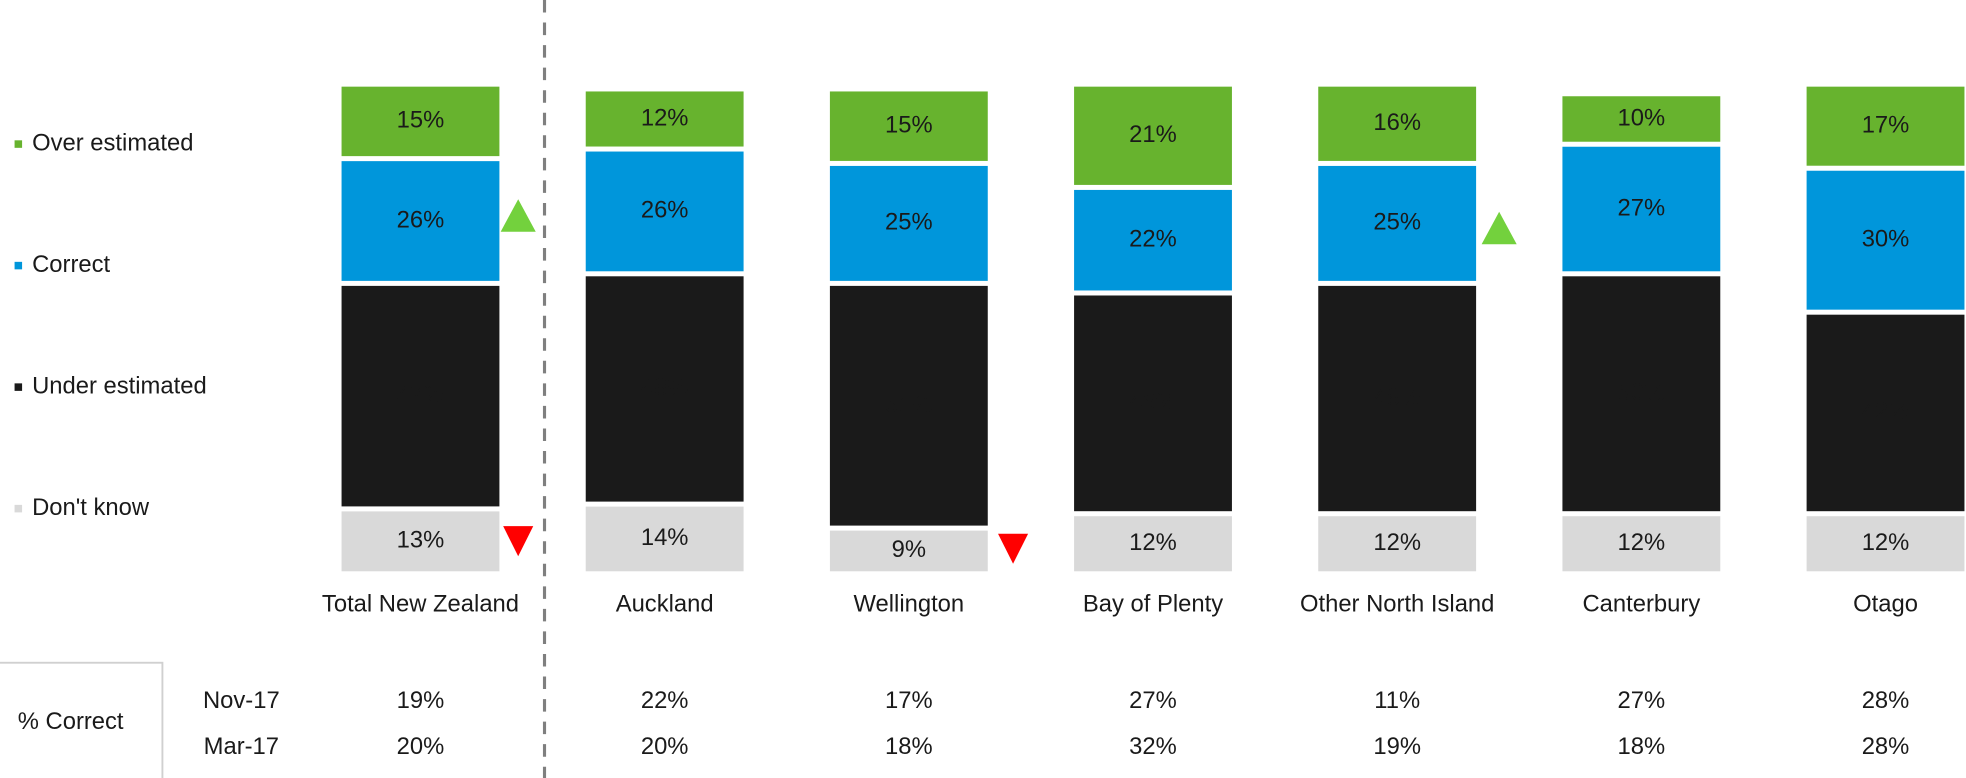 The height and width of the screenshot is (778, 1966). Describe the element at coordinates (71, 264) in the screenshot. I see `legend-label: Correct` at that location.